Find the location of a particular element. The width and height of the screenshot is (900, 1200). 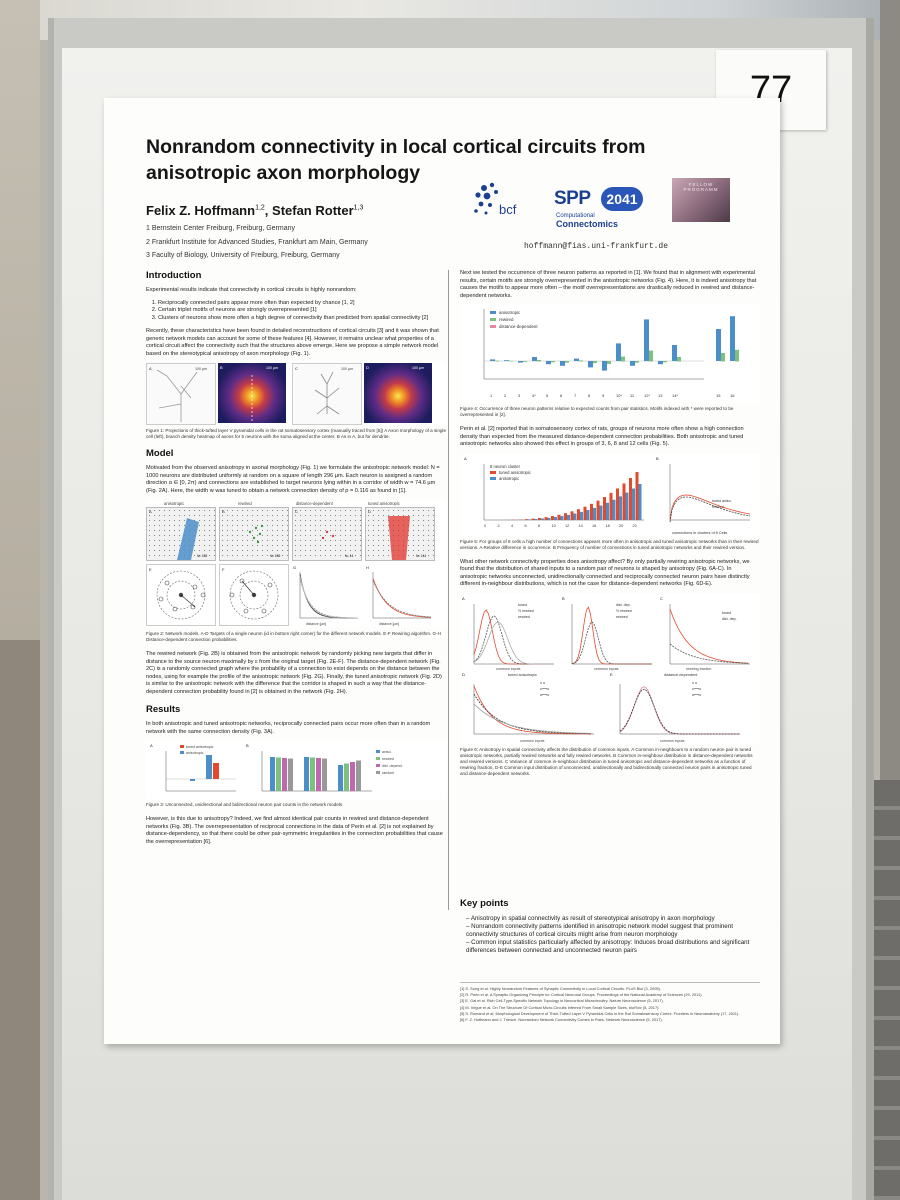

fig4-xtick: 8 is located at coordinates (589, 395).